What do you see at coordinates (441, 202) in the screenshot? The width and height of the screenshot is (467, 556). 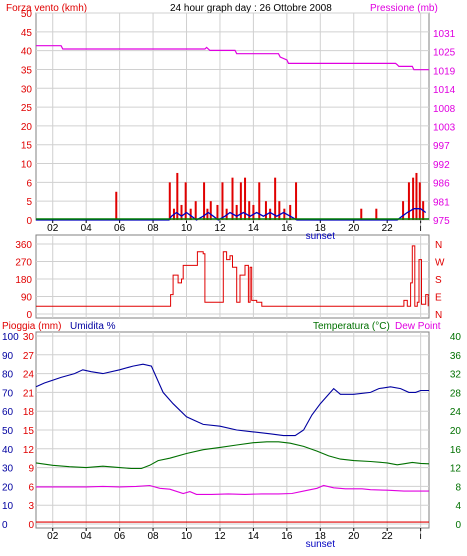 I see `pressure-y-tick: 981` at bounding box center [441, 202].